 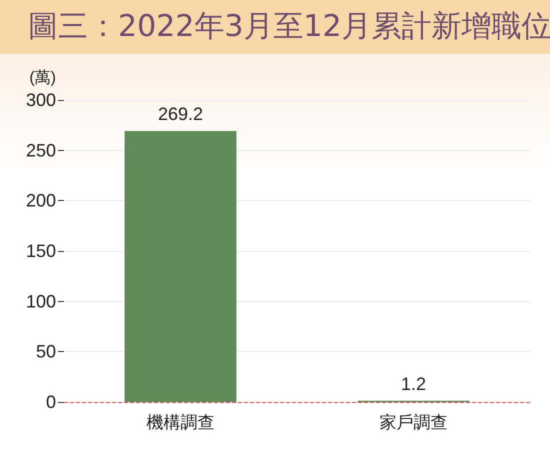 What do you see at coordinates (414, 422) in the screenshot?
I see `x-tick-label: 家戶調查` at bounding box center [414, 422].